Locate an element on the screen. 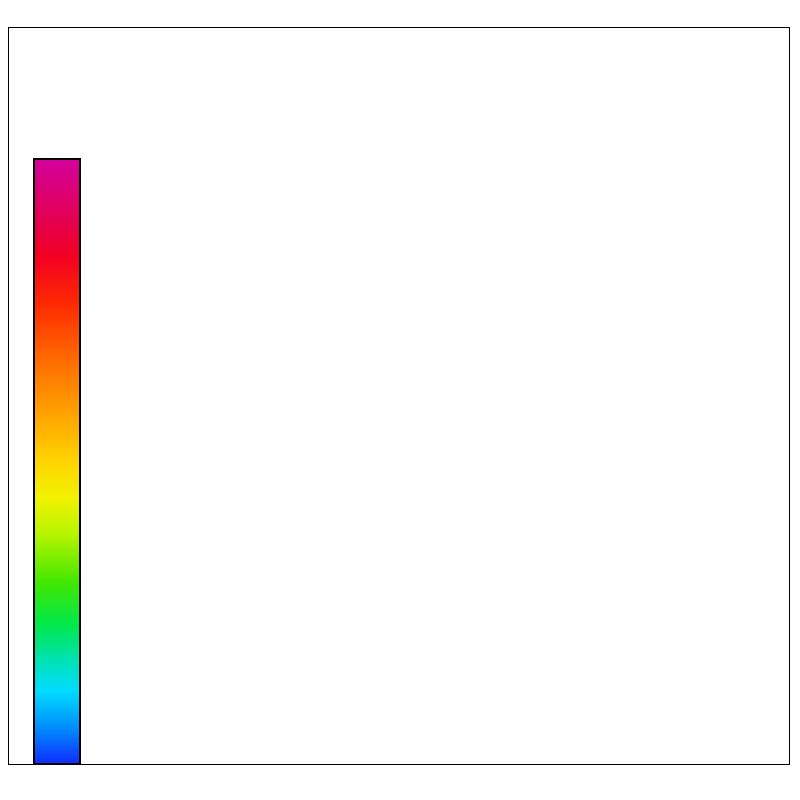 This screenshot has width=800, height=800. axis-ruler-right is located at coordinates (795, 396).